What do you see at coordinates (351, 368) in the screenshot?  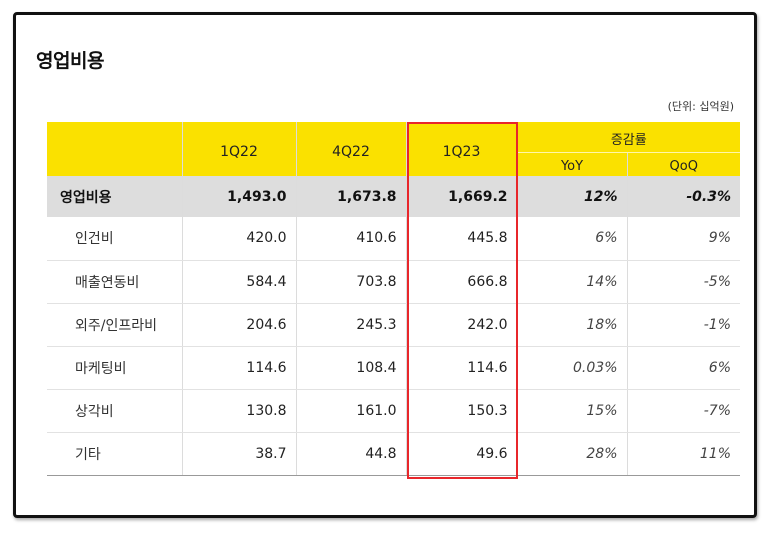 I see `cell-4q22: 108.4` at bounding box center [351, 368].